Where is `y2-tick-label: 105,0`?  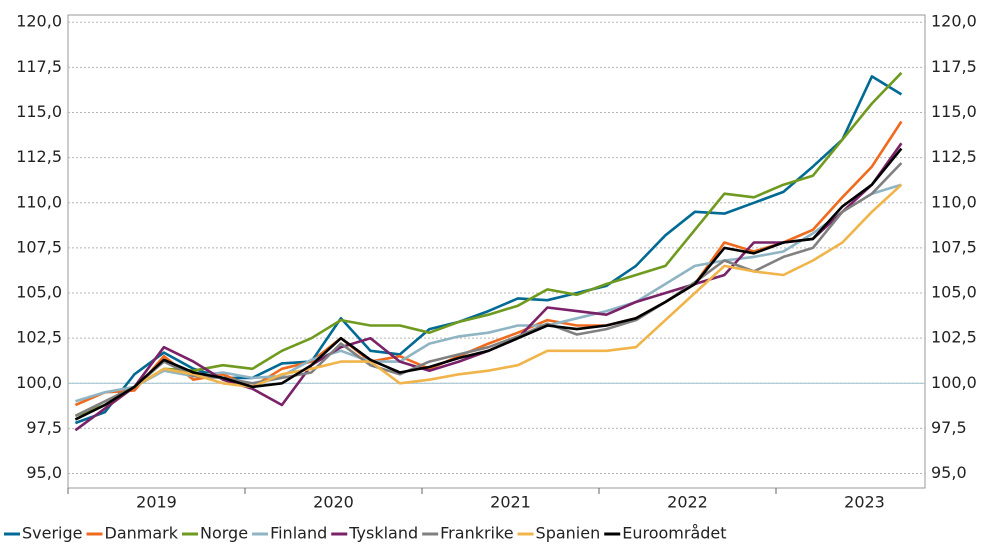 y2-tick-label: 105,0 is located at coordinates (954, 292).